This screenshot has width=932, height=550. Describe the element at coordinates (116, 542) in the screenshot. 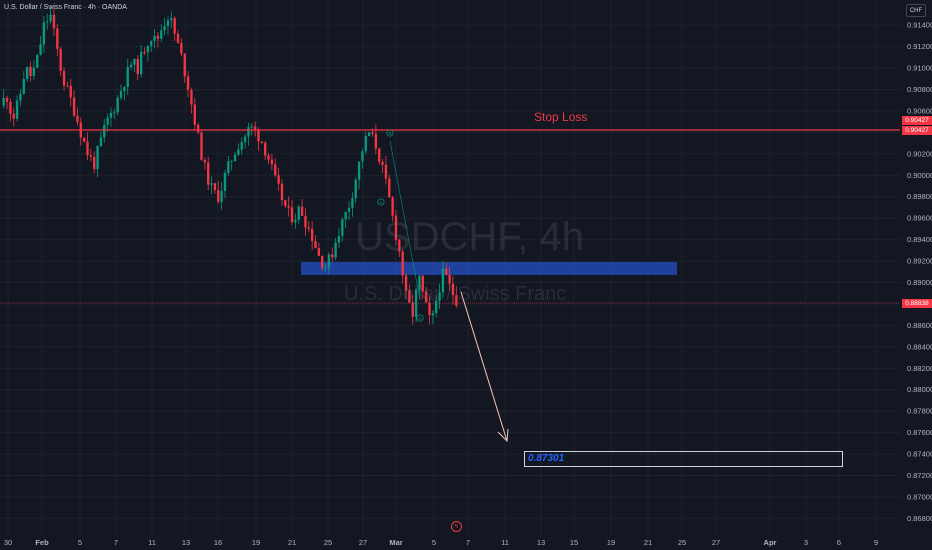

I see `x-tick-label: 7` at that location.